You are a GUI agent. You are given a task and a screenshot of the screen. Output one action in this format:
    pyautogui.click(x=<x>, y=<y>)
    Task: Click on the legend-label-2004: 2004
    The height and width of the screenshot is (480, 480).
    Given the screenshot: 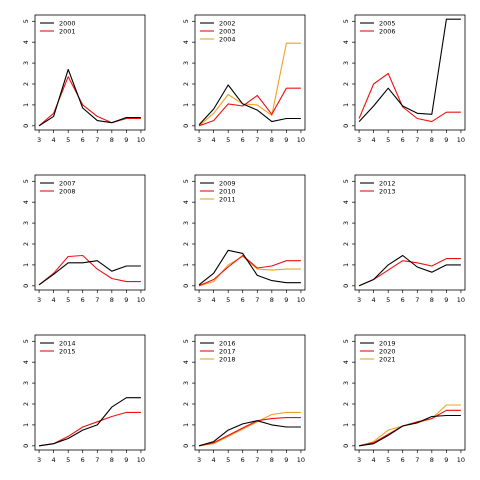 What is the action you would take?
    pyautogui.click(x=227, y=39)
    